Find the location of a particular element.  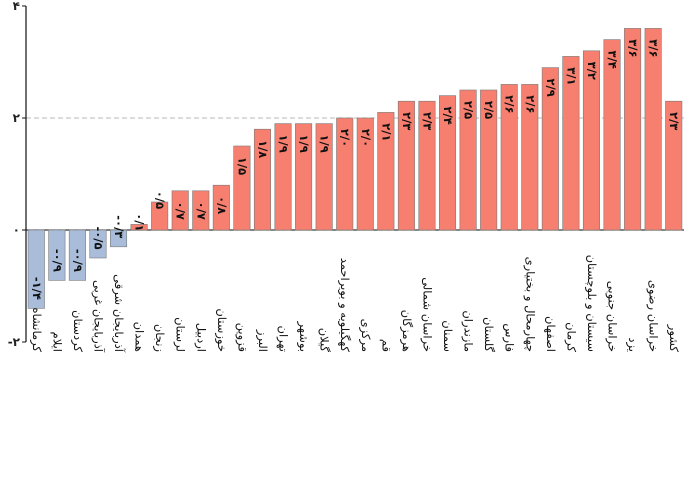

category-label: خراسان شمالی is located at coordinates (426, 314).